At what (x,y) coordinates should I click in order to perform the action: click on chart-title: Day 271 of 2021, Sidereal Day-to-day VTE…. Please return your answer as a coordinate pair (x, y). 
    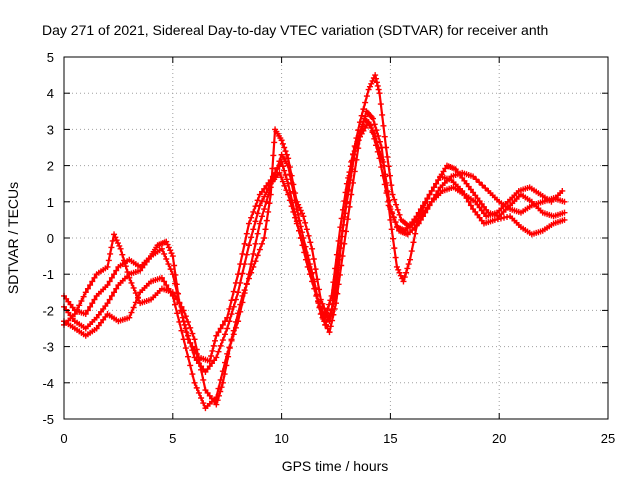
    Looking at the image, I should click on (295, 30).